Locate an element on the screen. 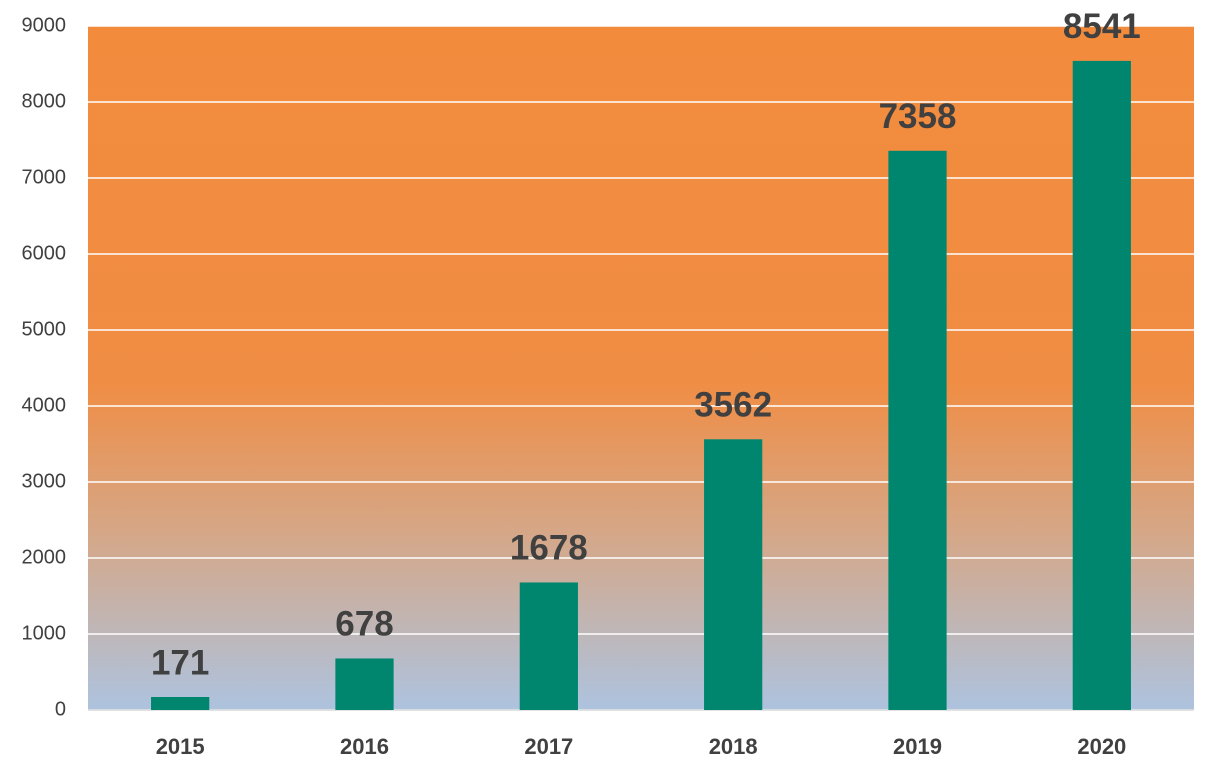 This screenshot has height=778, width=1217. y-tick-label: 7000 is located at coordinates (44, 177).